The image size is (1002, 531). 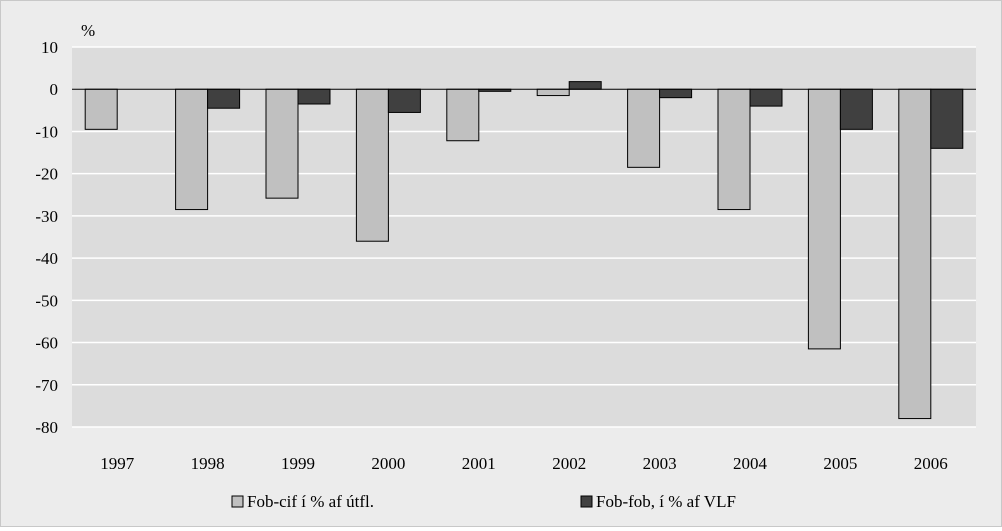 I want to click on bar-series-1-2002, so click(x=553, y=92).